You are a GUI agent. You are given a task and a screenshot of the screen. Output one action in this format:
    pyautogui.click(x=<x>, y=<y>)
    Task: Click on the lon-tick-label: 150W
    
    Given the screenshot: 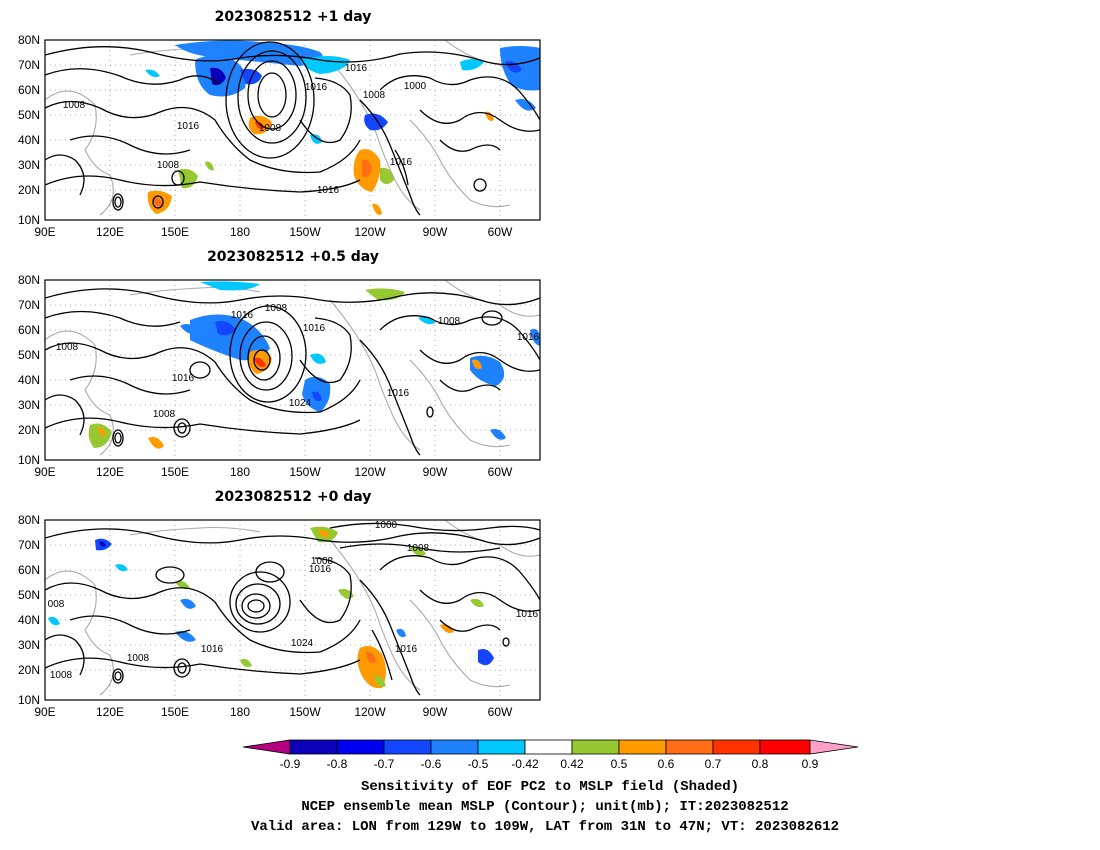 What is the action you would take?
    pyautogui.click(x=305, y=472)
    